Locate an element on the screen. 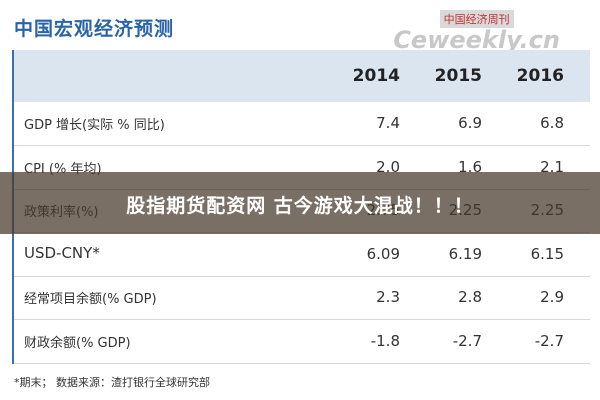 This screenshot has height=400, width=600. banner-text: 股指期货配资网 古今游戏大混战！！！ is located at coordinates (300, 206).